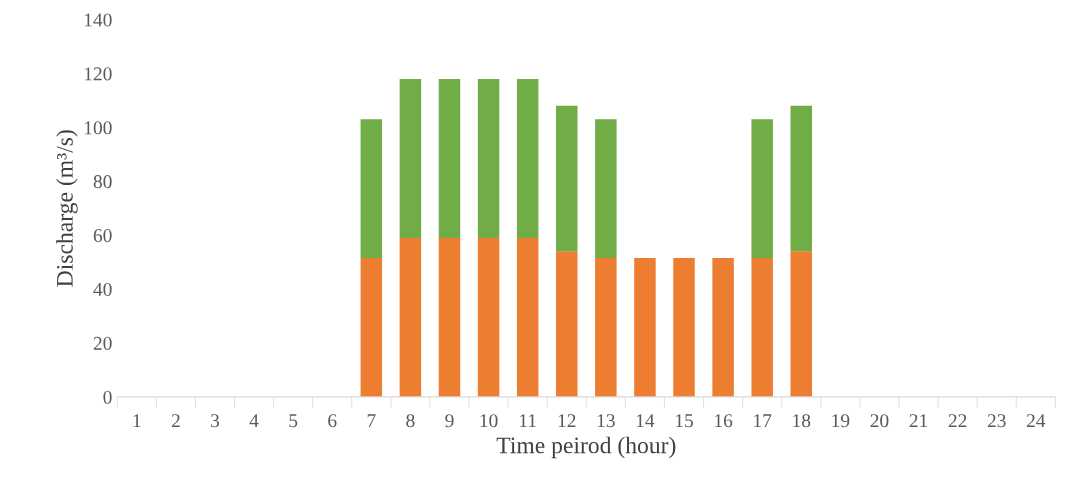  I want to click on x-tick-label: 12, so click(567, 421).